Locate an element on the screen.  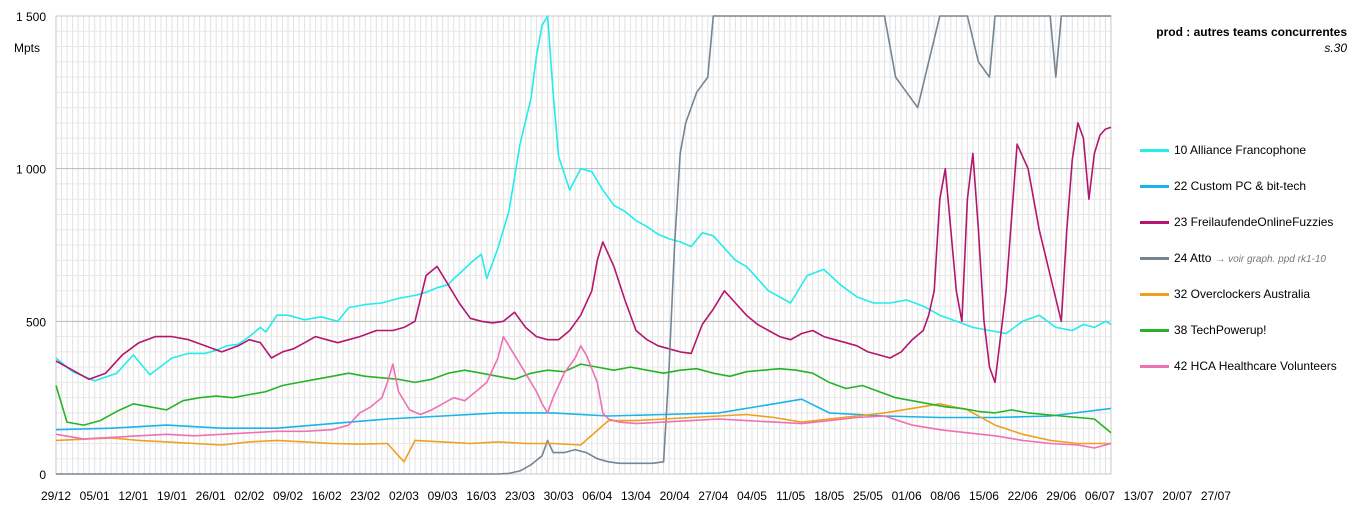
legend-label: 10 Alliance Francophone is located at coordinates (1240, 150).